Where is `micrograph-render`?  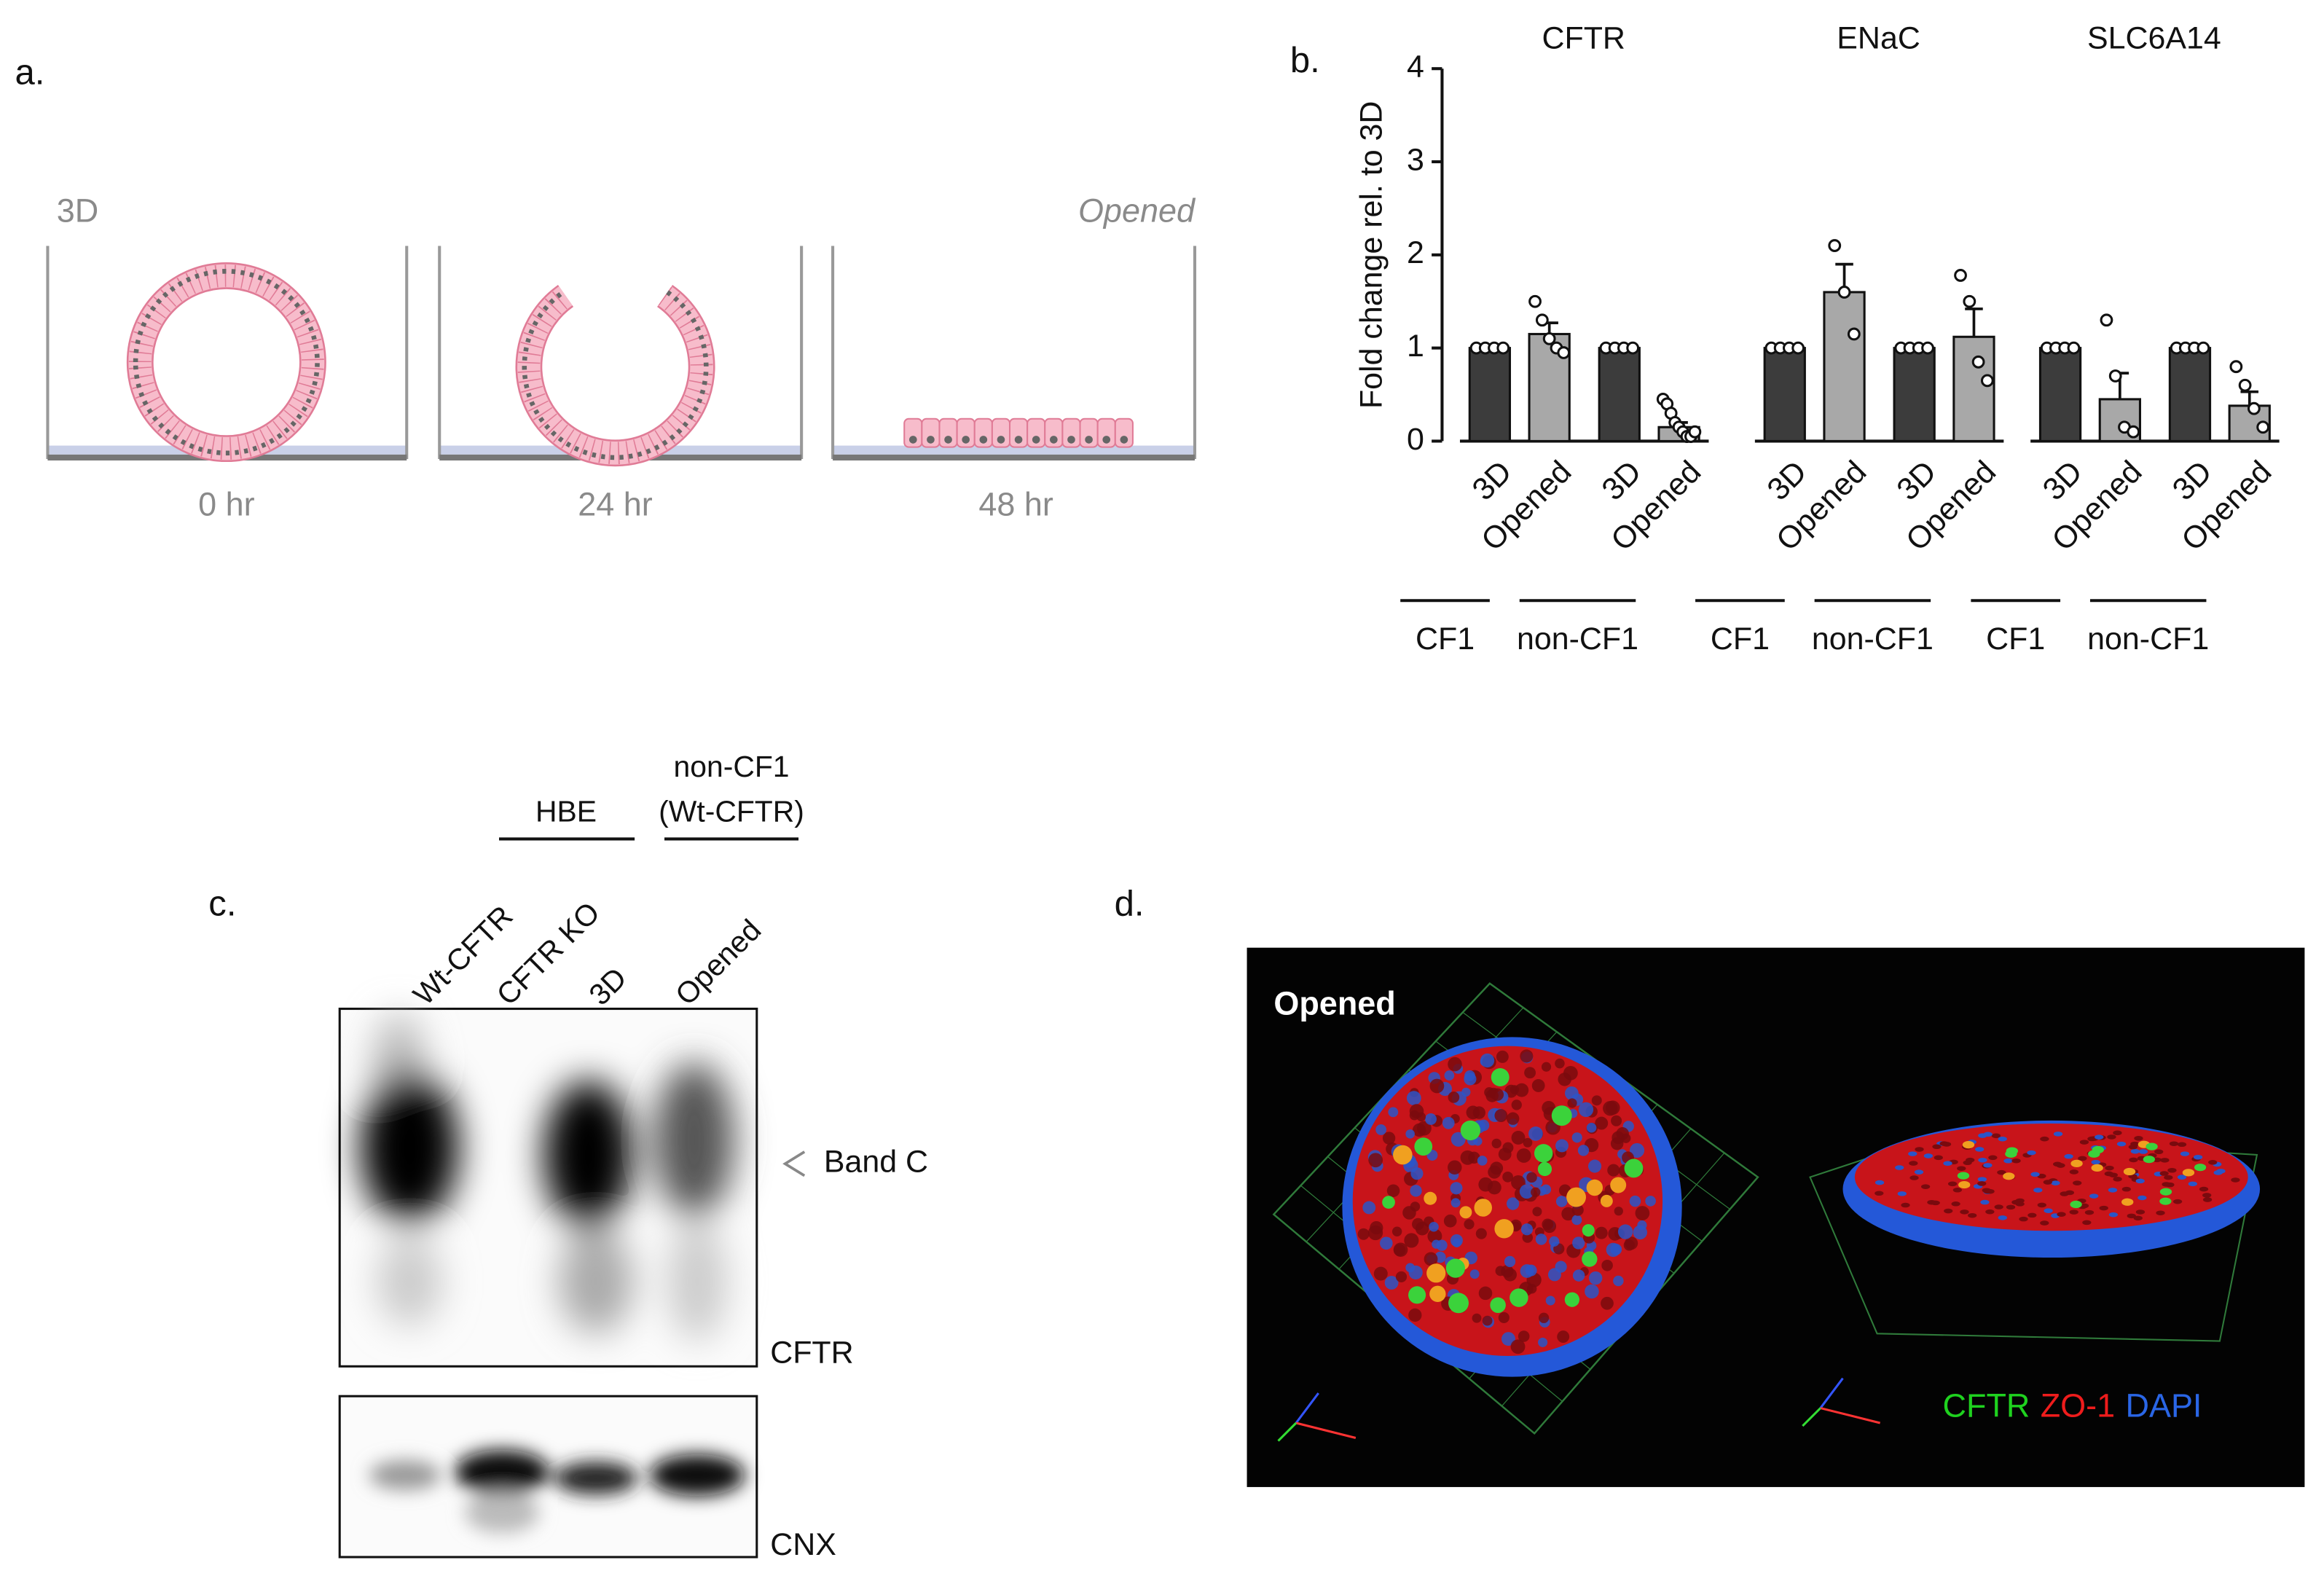 micrograph-render is located at coordinates (1766, 1212).